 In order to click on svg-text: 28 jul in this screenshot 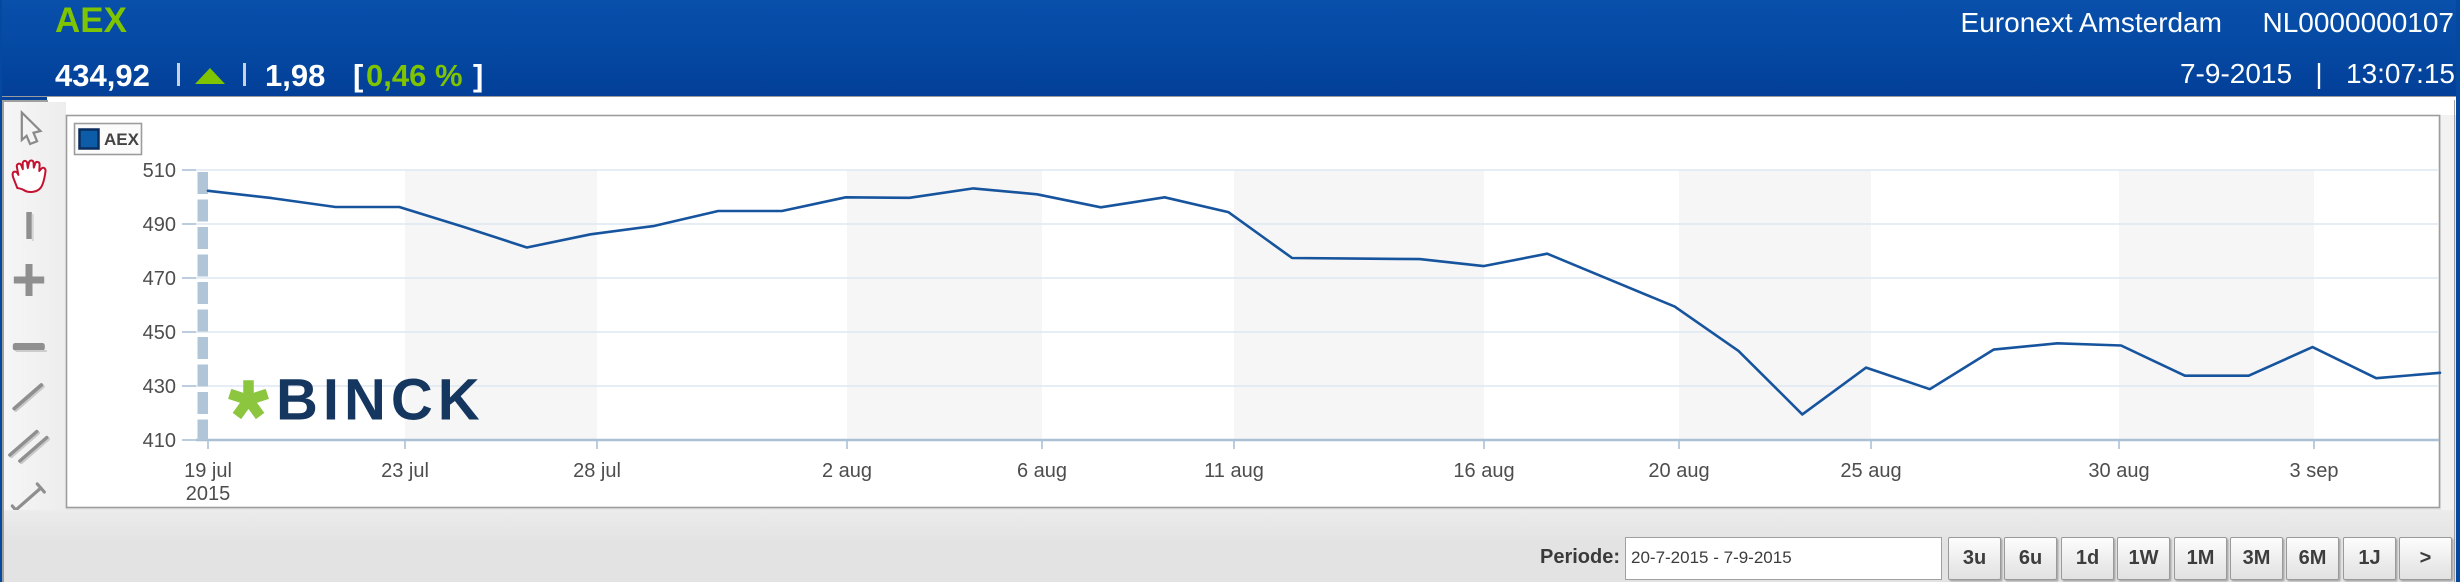, I will do `click(597, 471)`.